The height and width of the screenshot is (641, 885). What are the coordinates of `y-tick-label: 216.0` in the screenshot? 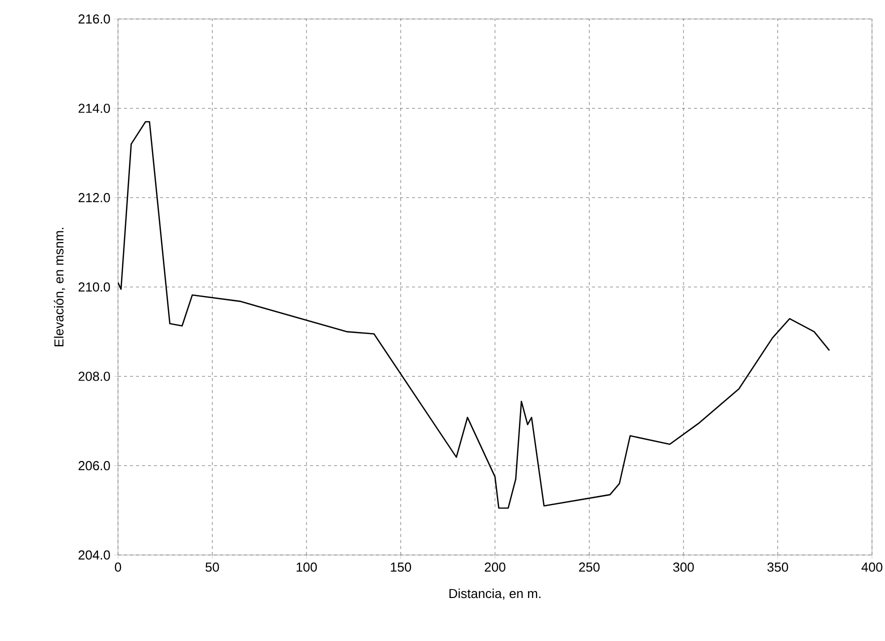 It's located at (94, 19).